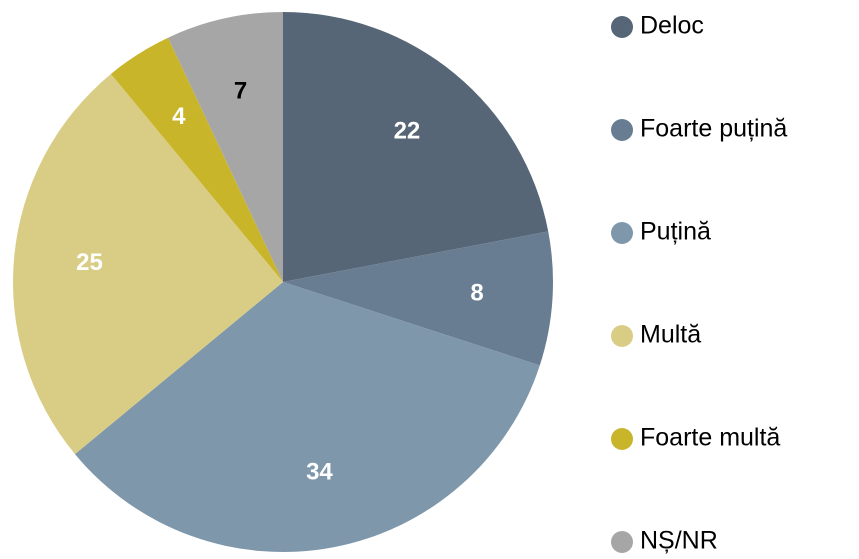 The image size is (859, 559). I want to click on legend-label: Deloc, so click(672, 26).